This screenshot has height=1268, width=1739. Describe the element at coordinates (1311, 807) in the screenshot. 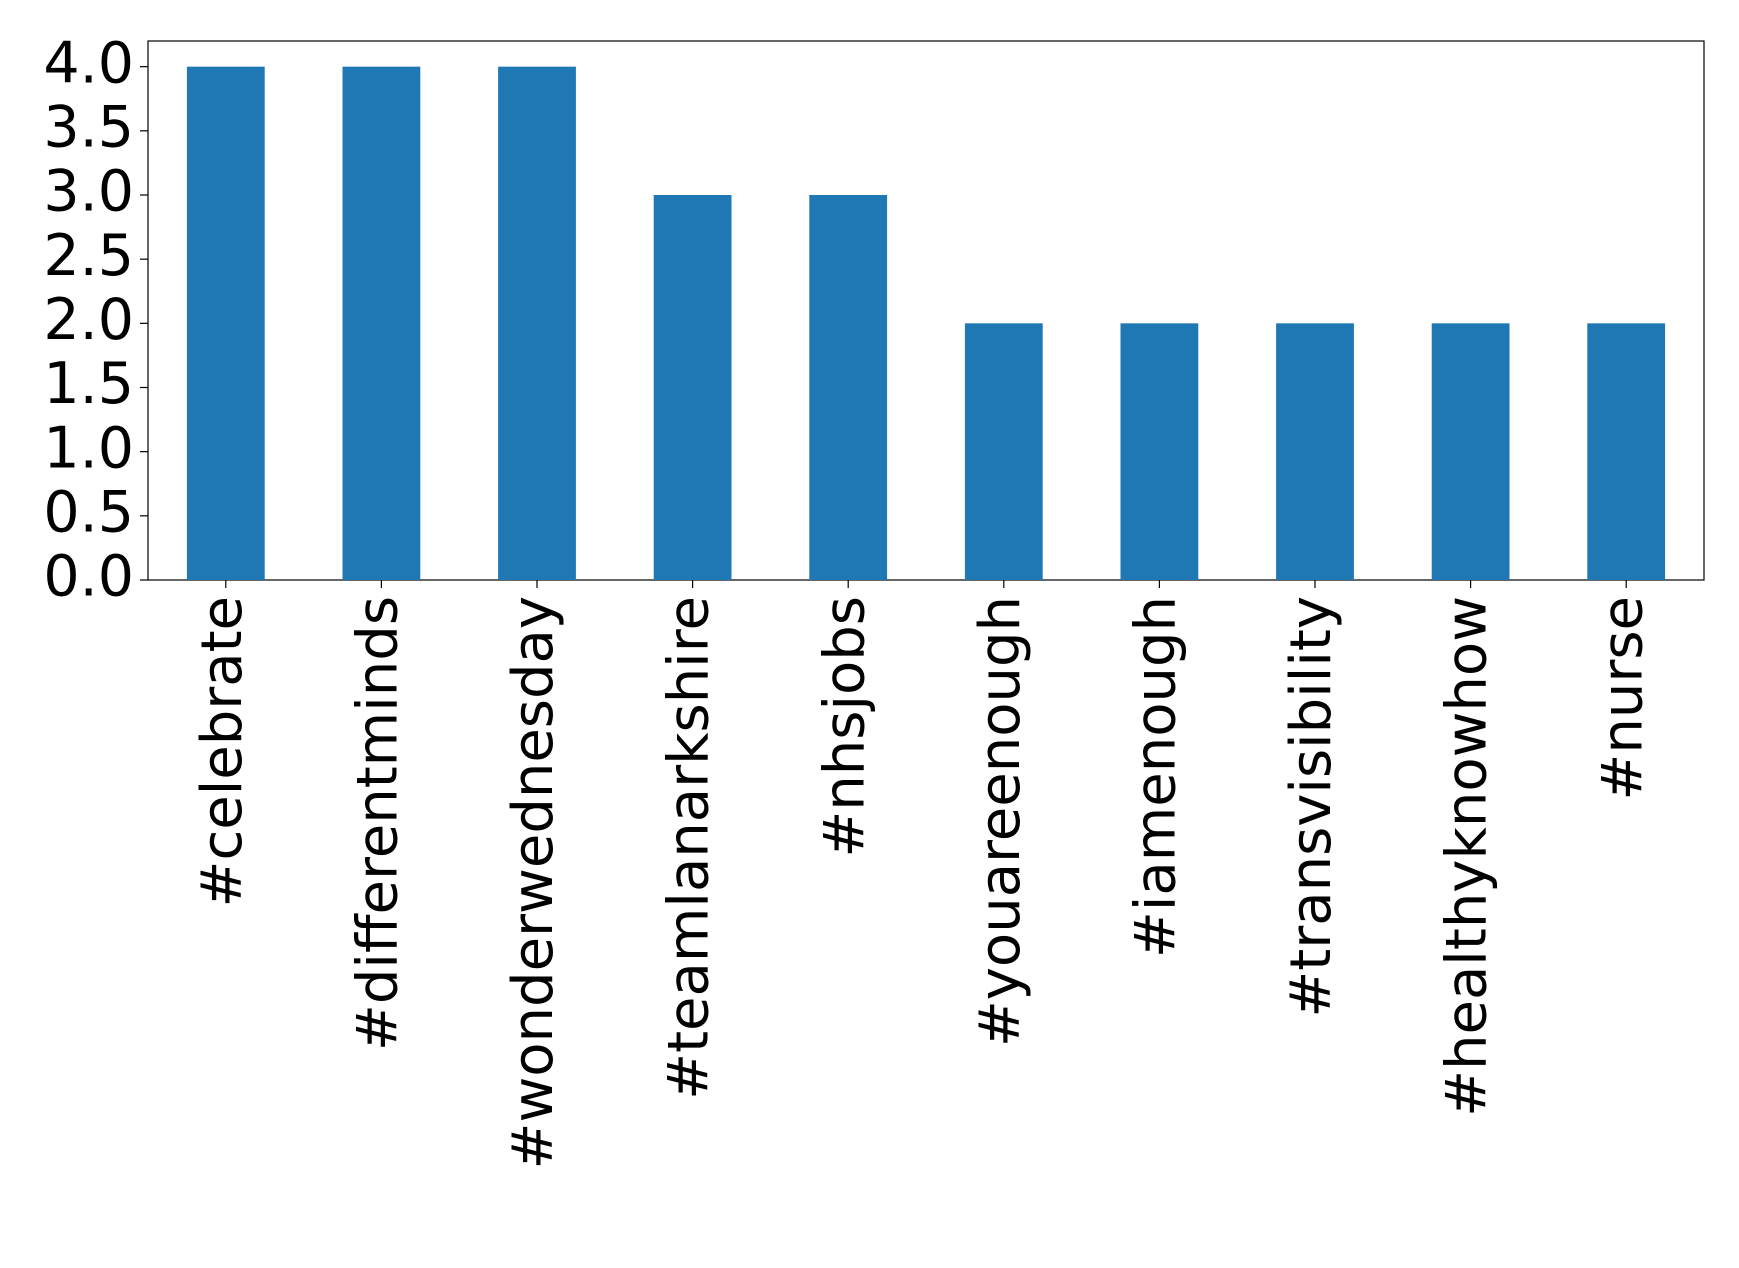

I see `x-tick-label: #transvisibility` at that location.